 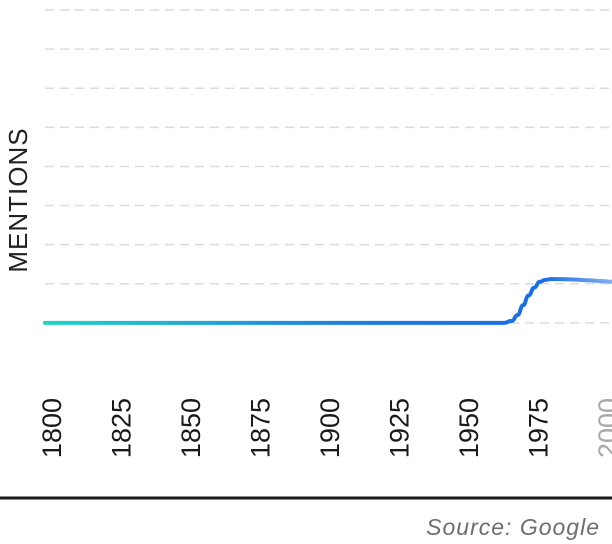 I want to click on x-axis-ticks: 1800 1825 1850 1875 1900 1925 1950 1975 2000, so click(x=324, y=428).